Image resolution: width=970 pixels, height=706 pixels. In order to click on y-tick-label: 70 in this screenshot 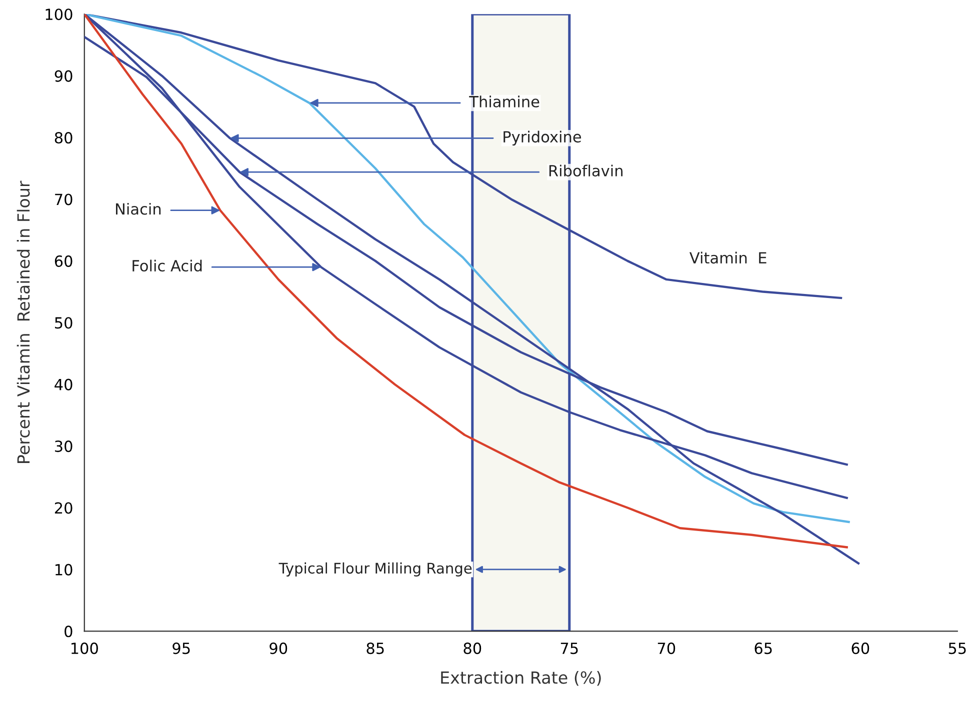, I will do `click(63, 200)`.